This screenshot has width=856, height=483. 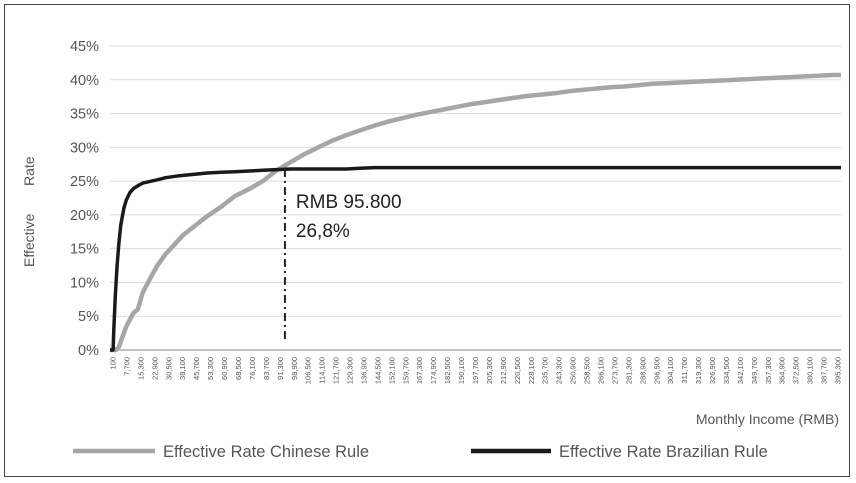 What do you see at coordinates (377, 370) in the screenshot?
I see `x-tick-label: 144,500` at bounding box center [377, 370].